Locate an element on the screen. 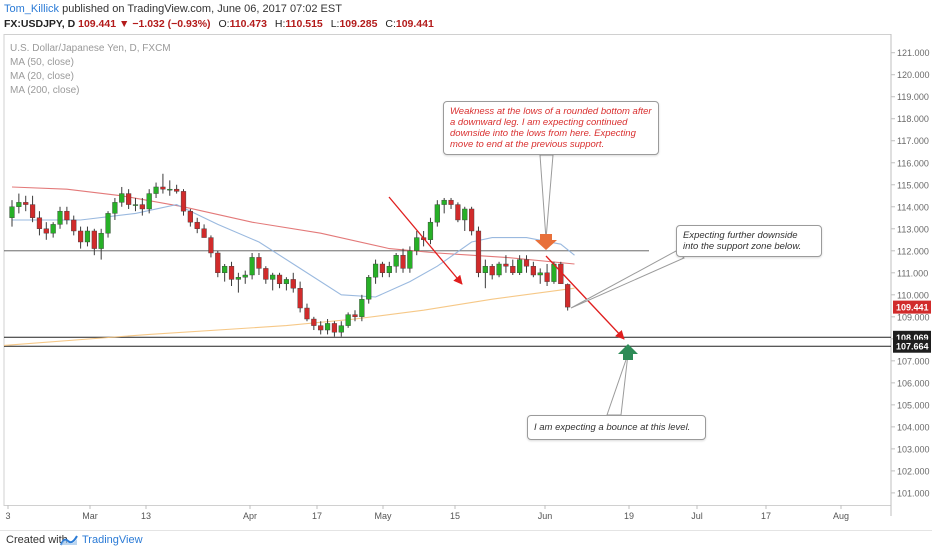 The image size is (932, 551). price-badge is located at coordinates (912, 307).